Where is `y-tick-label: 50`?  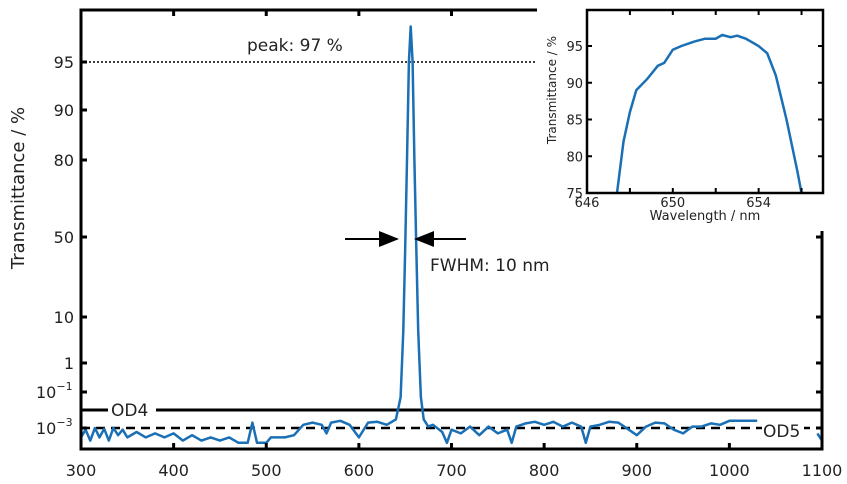 y-tick-label: 50 is located at coordinates (64, 237).